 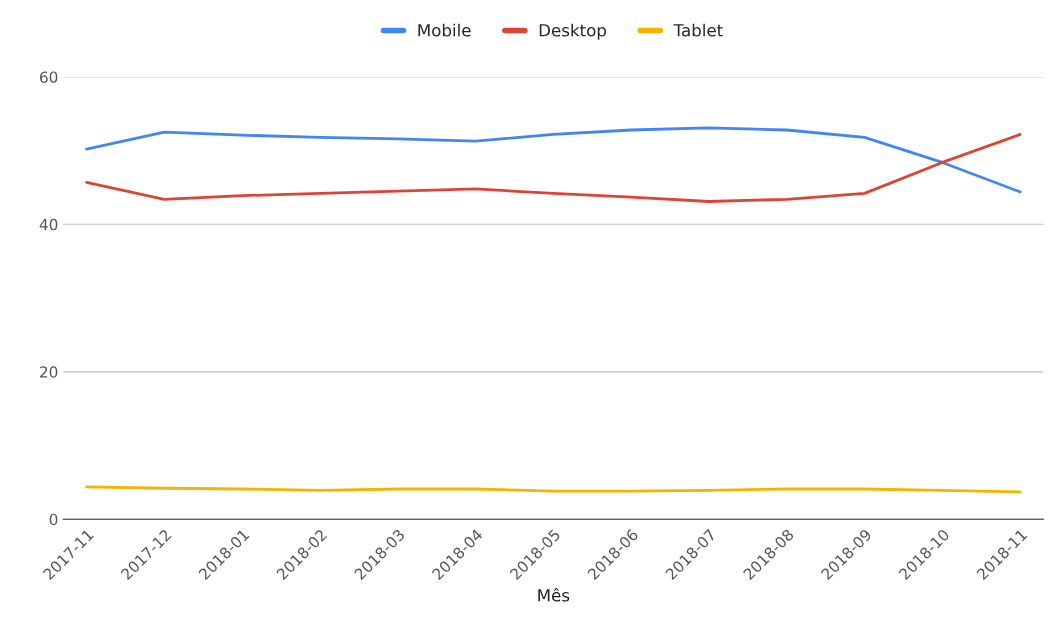 I want to click on x-axis-title: Mês, so click(x=554, y=595).